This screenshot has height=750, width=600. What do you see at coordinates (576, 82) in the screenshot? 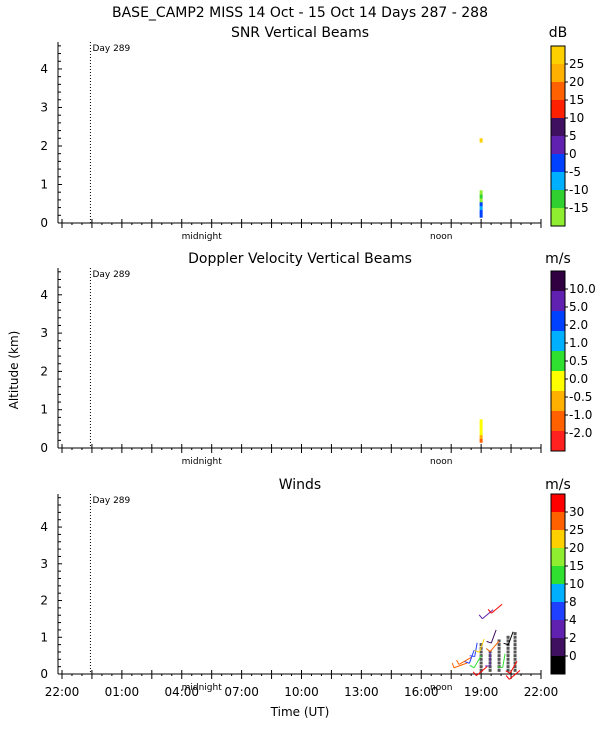
I see `snr-colorbar-label: 20` at bounding box center [576, 82].